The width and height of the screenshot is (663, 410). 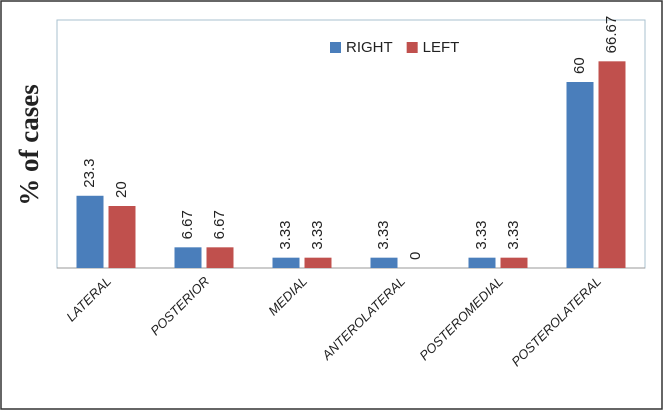 I want to click on legend-label: RIGHT, so click(x=369, y=47).